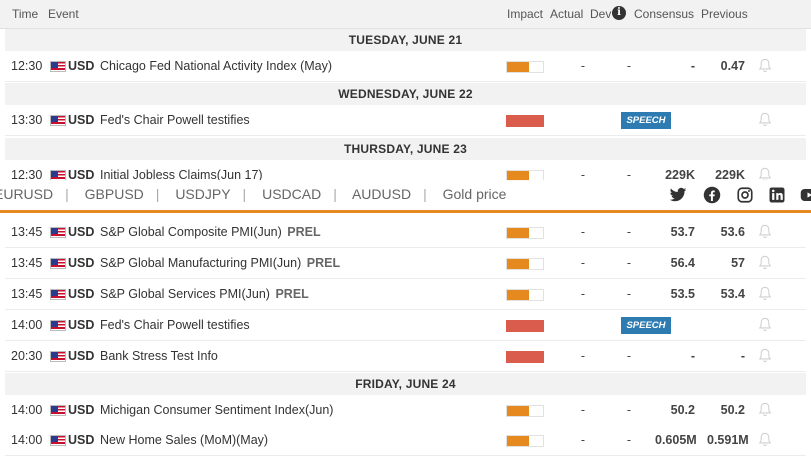  What do you see at coordinates (27, 232) in the screenshot?
I see `event-time: 13:45` at bounding box center [27, 232].